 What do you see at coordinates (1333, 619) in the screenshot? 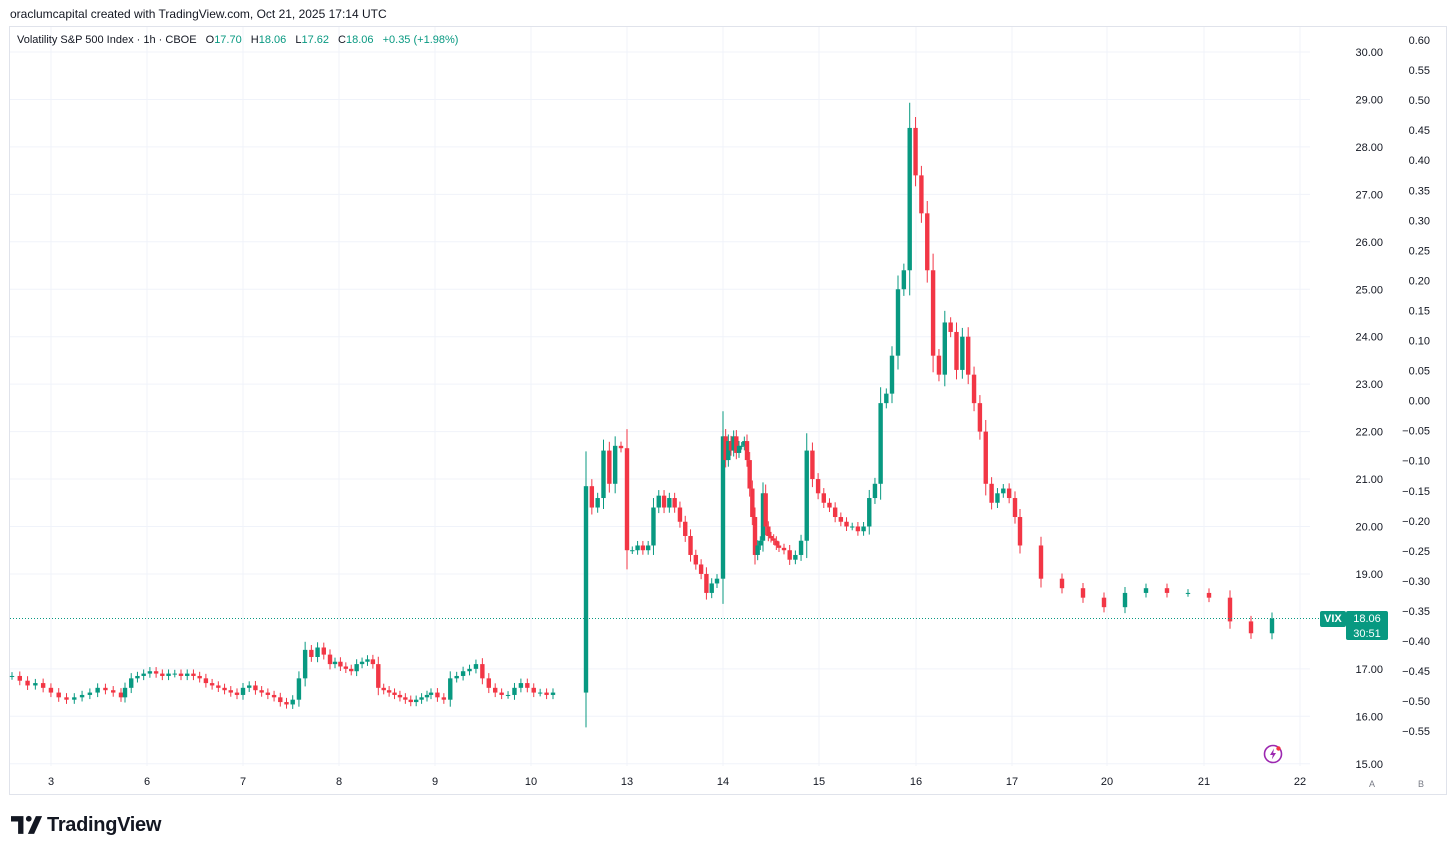
I see `last-price-symbol-badge: VIX` at bounding box center [1333, 619].